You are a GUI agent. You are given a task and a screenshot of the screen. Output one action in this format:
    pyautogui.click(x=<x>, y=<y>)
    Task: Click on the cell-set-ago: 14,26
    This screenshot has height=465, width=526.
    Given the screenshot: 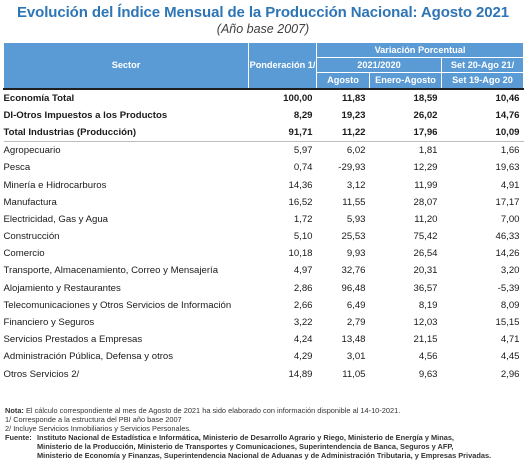 What is the action you would take?
    pyautogui.click(x=507, y=254)
    